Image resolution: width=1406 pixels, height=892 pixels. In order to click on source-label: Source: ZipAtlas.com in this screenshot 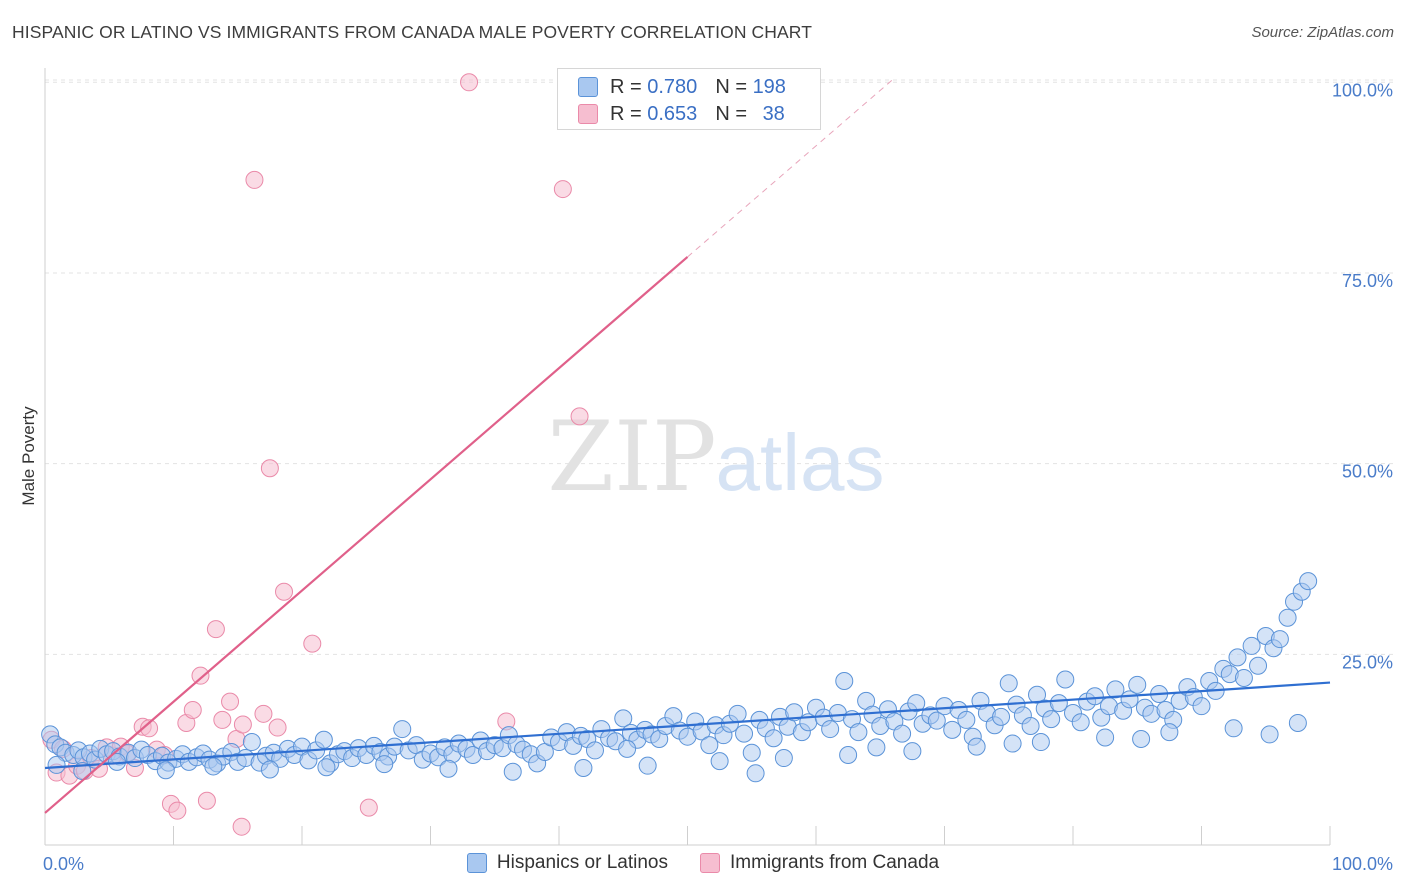, I will do `click(1322, 32)`.